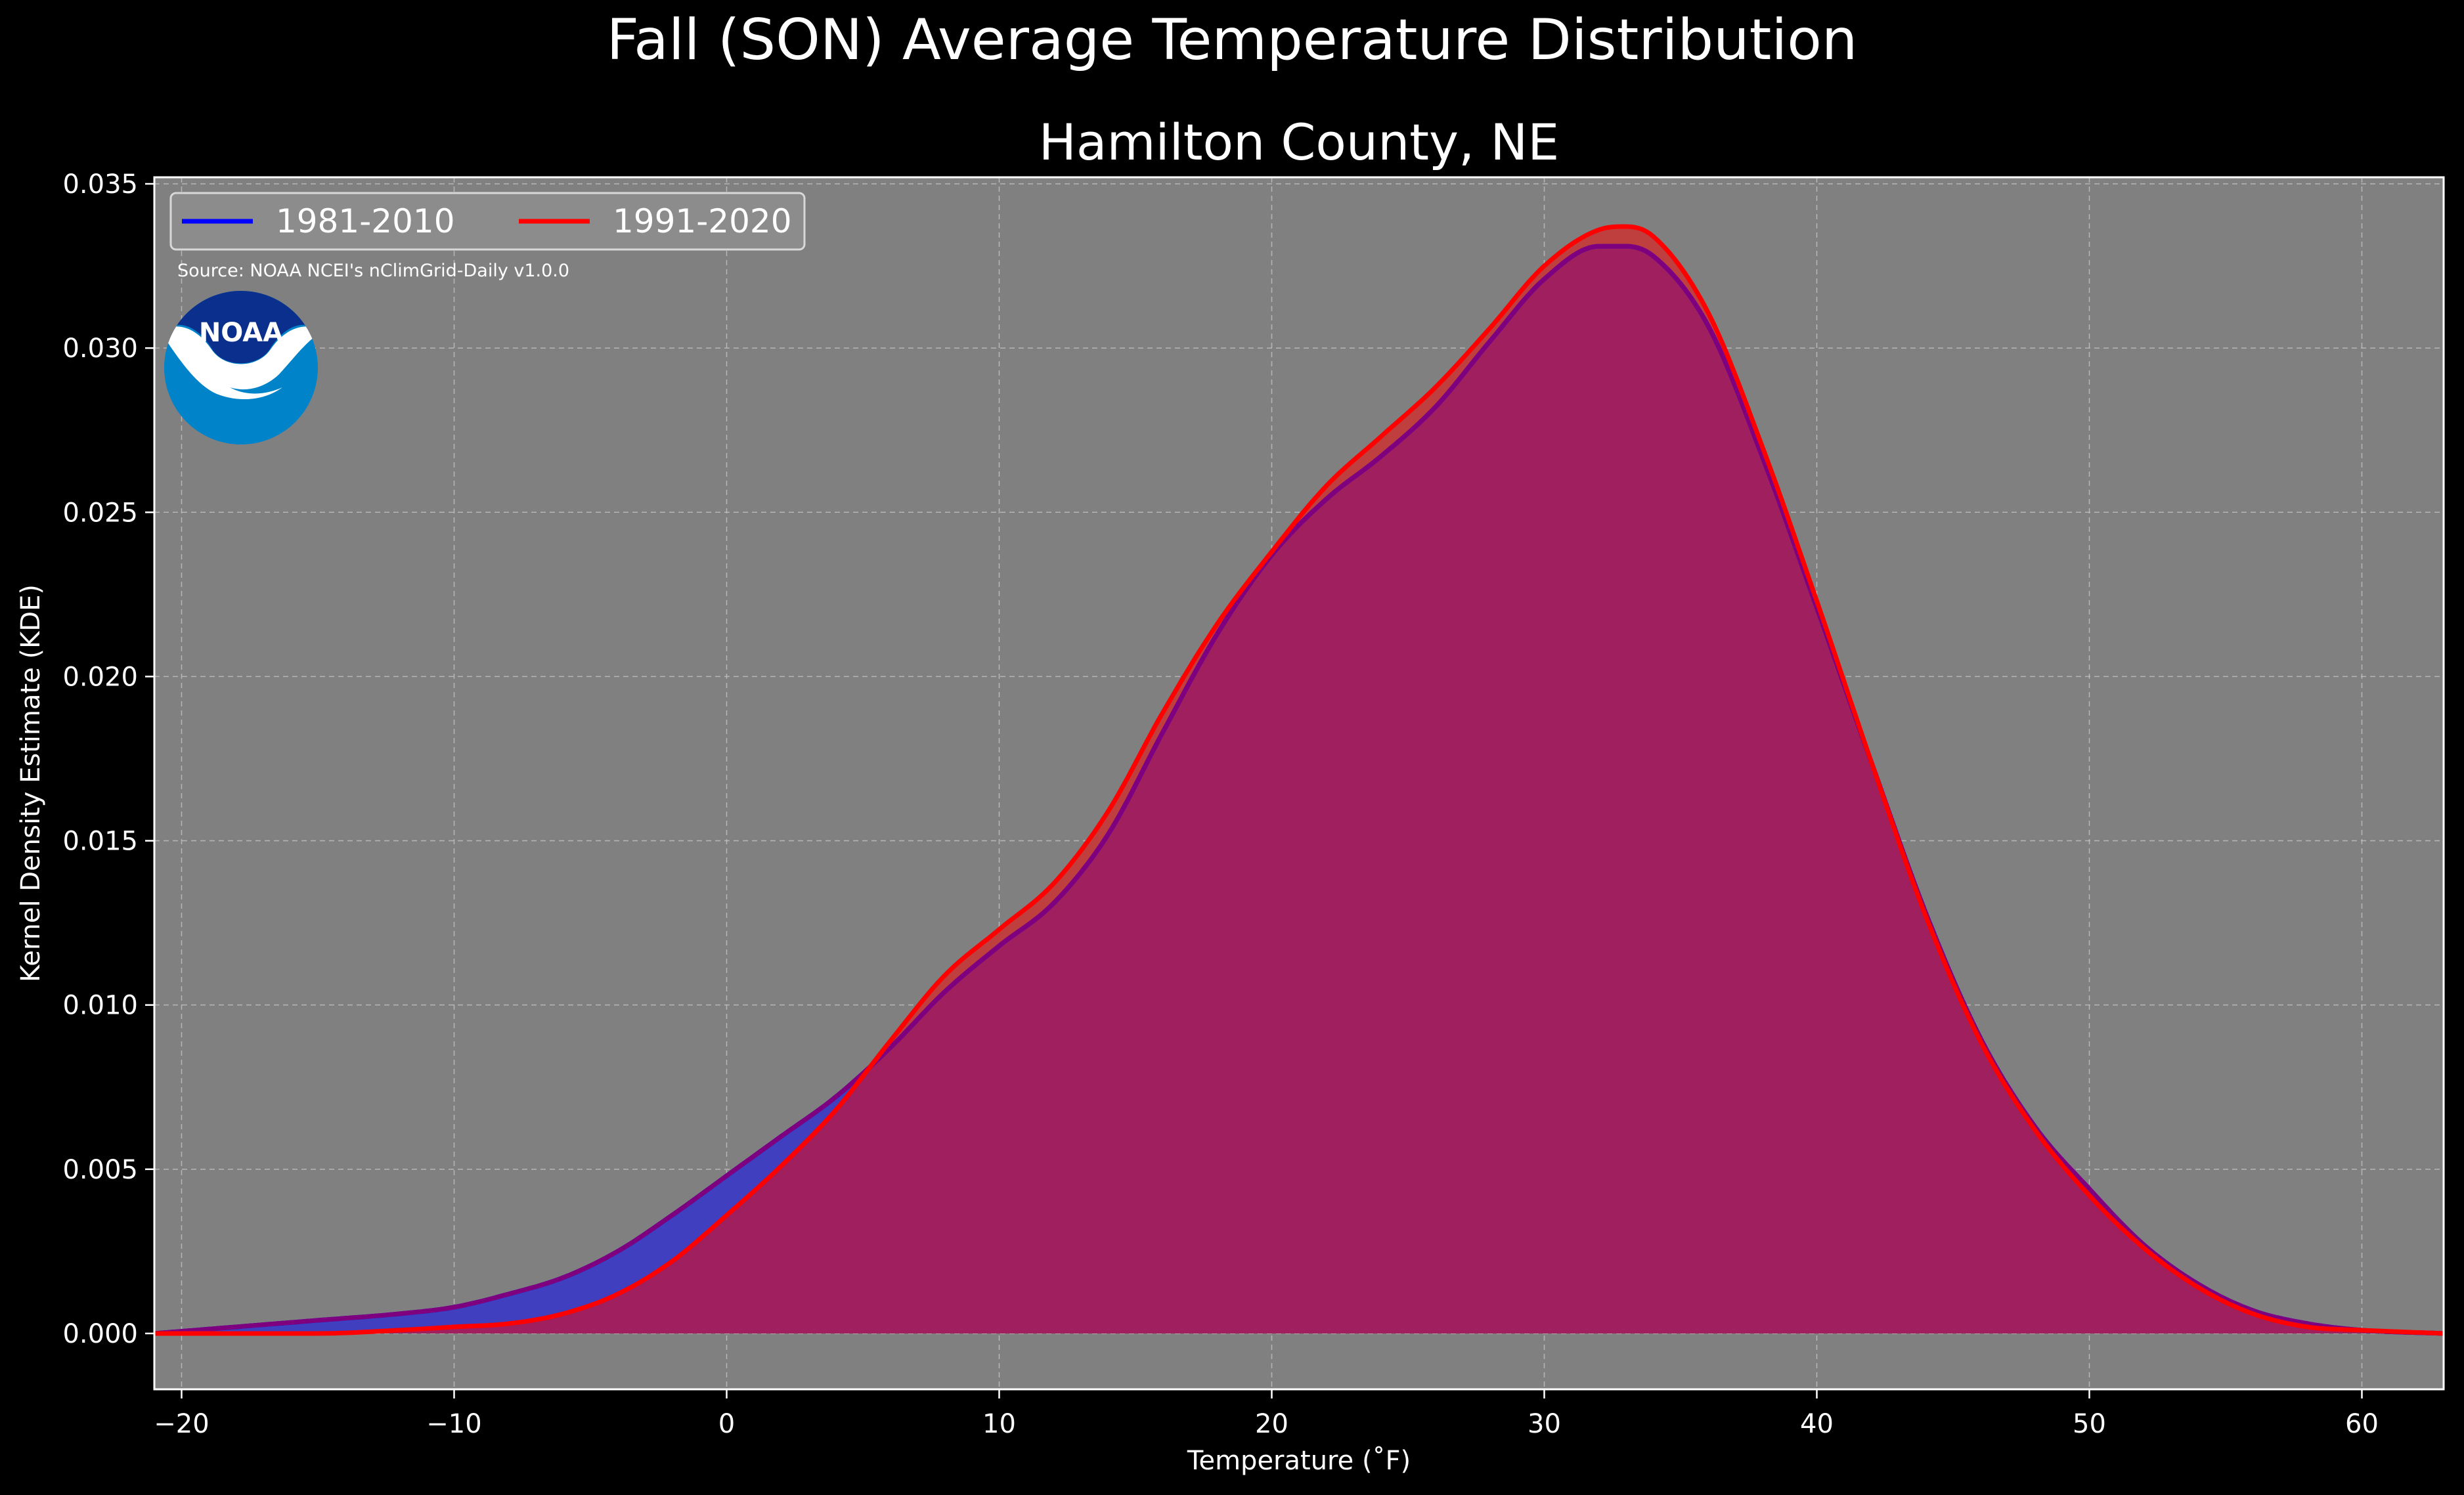  Describe the element at coordinates (1817, 1424) in the screenshot. I see `x-tick-label: 40` at that location.